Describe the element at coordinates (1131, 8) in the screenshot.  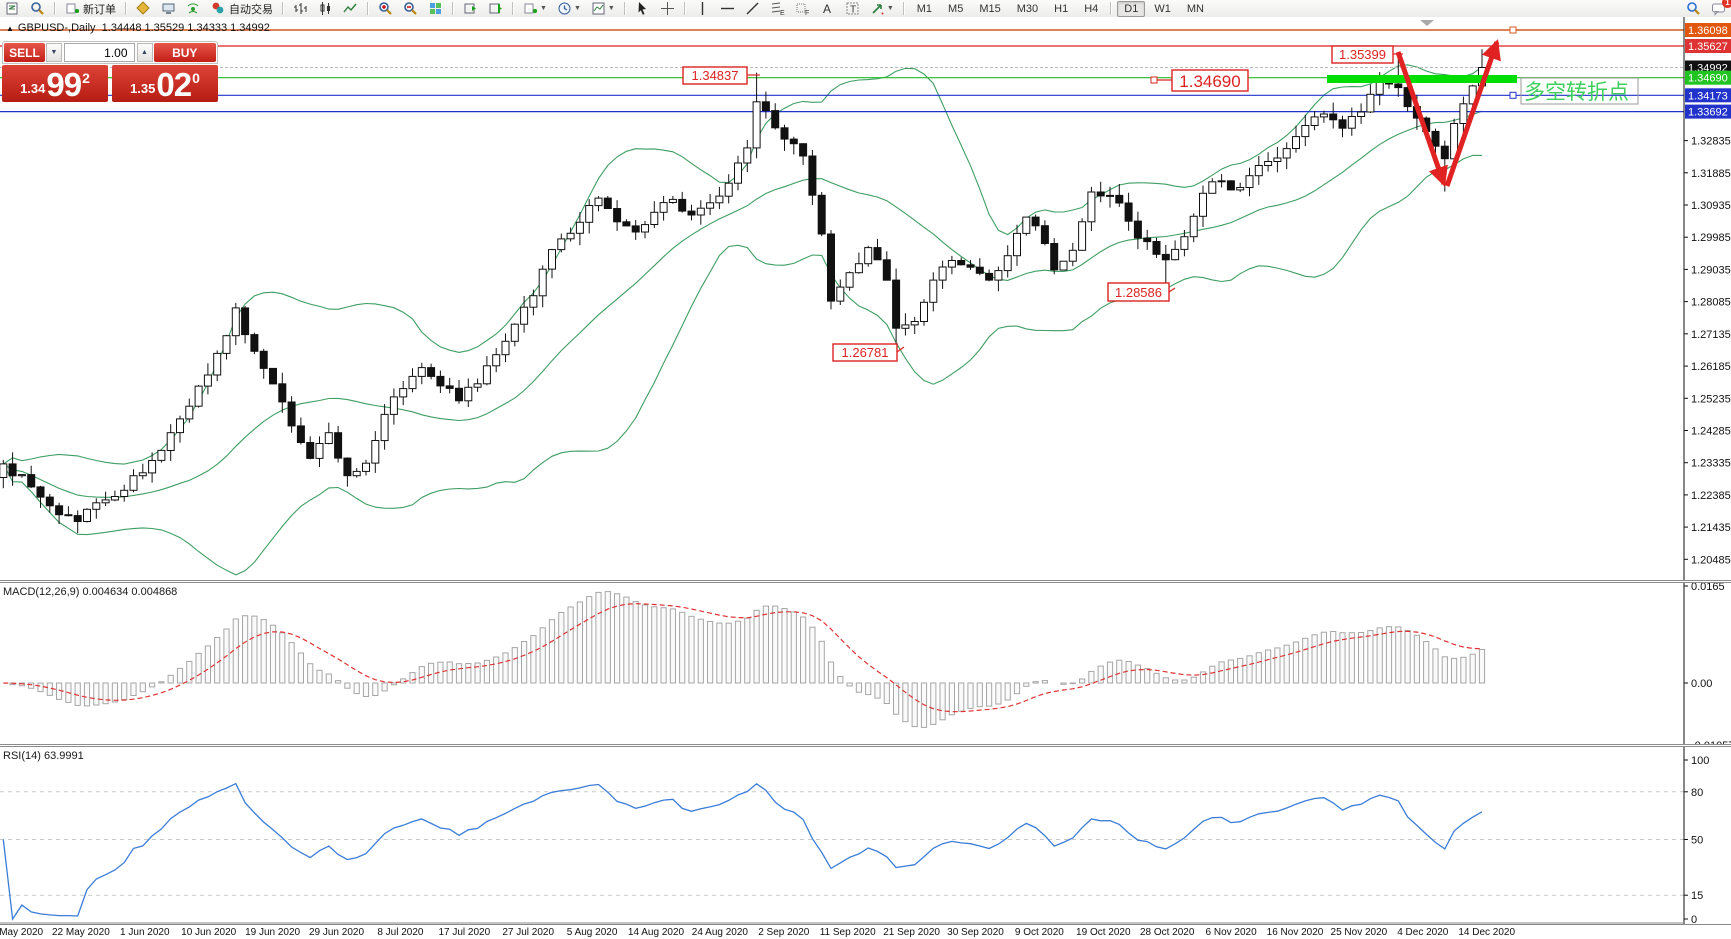
I see `timeframe-d1-button: D1` at that location.